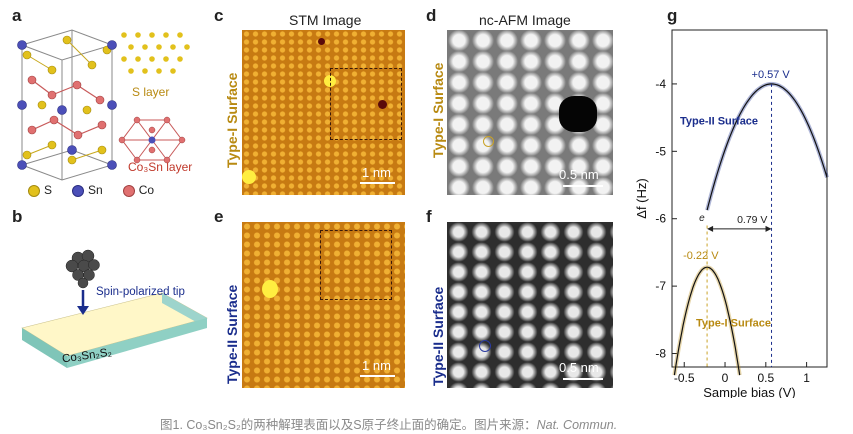  Describe the element at coordinates (438, 110) in the screenshot. I see `side-label-d: Type-I Surface` at that location.